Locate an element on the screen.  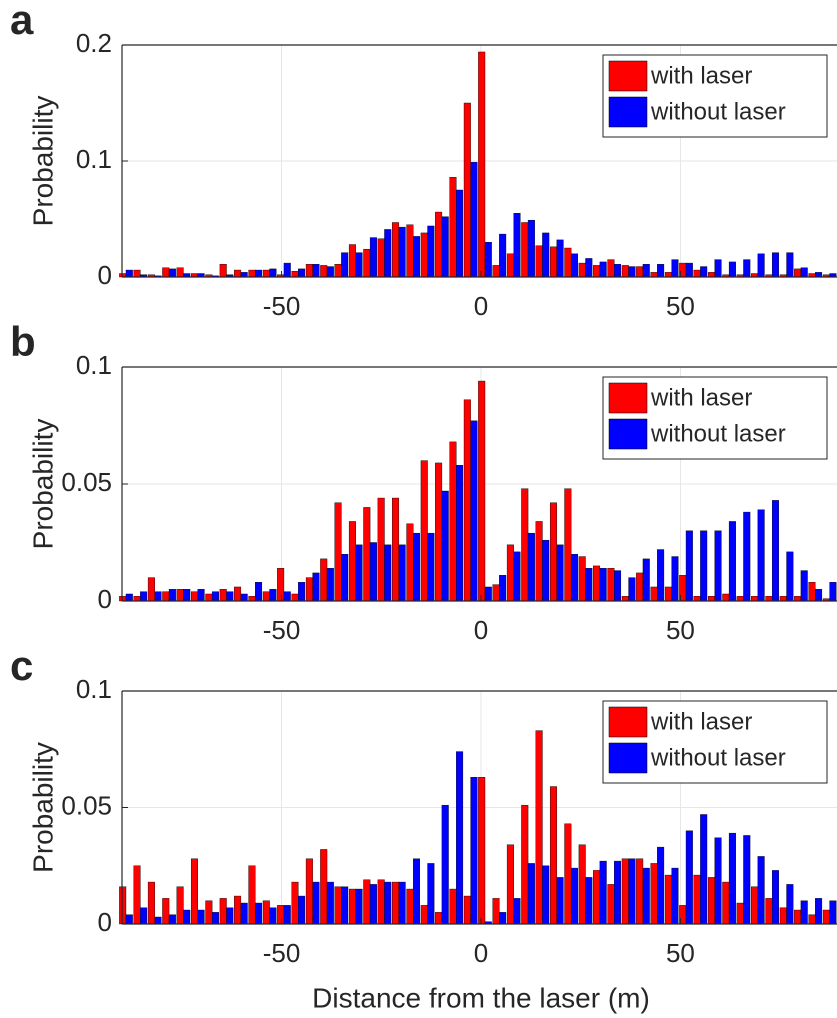
y-tick-label: 0.2 is located at coordinates (94, 43).